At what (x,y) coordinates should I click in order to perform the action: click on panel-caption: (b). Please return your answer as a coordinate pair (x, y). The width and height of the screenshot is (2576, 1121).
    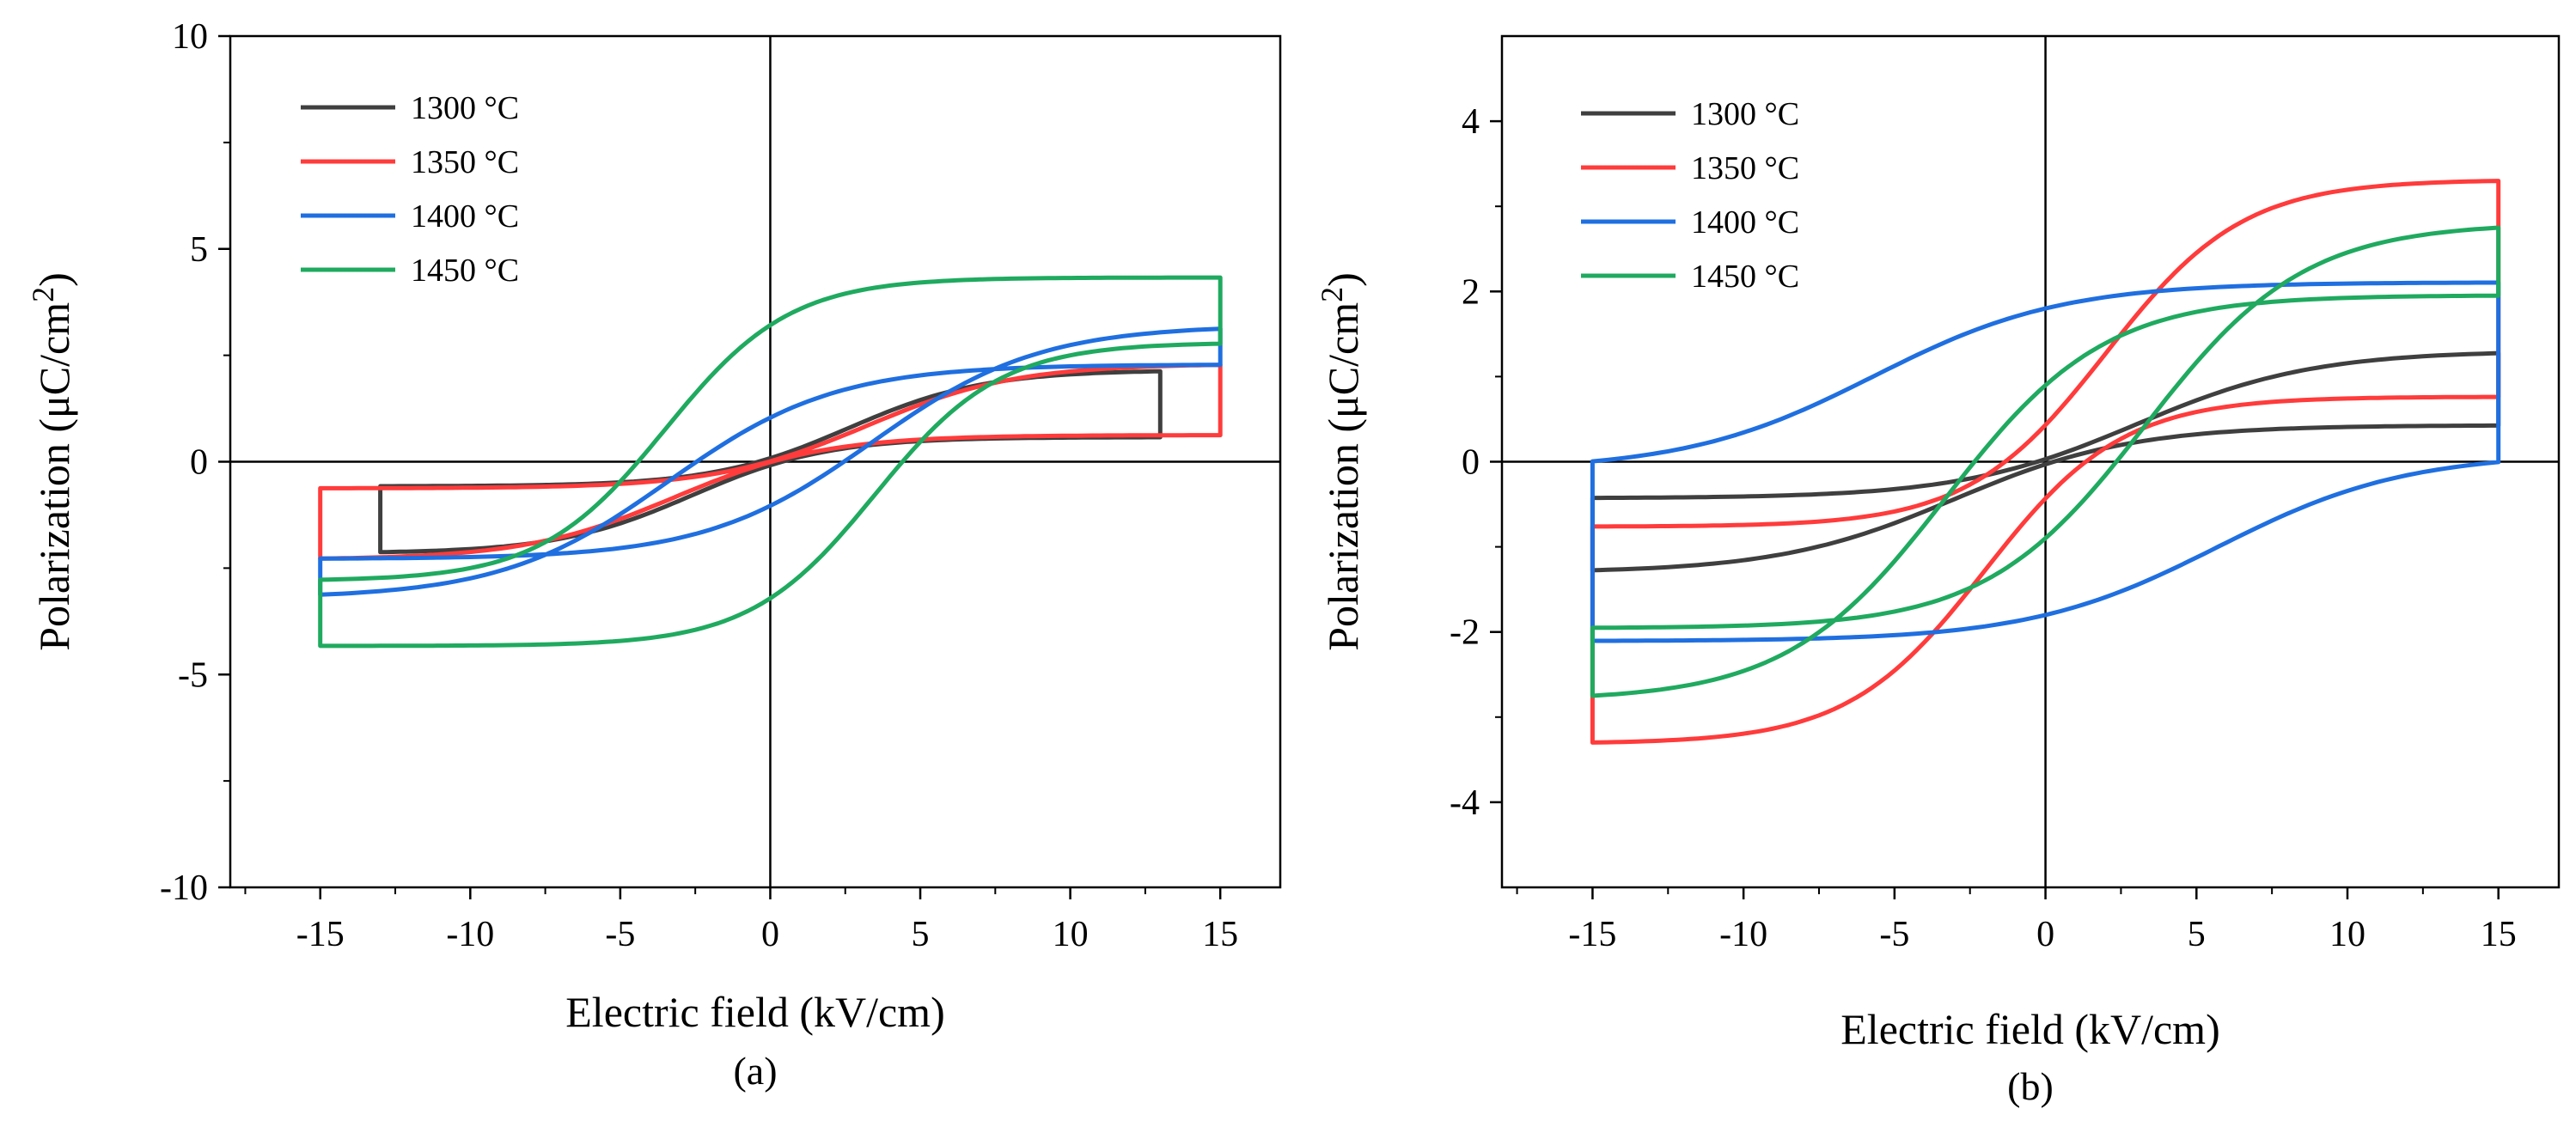
    Looking at the image, I should click on (2030, 1086).